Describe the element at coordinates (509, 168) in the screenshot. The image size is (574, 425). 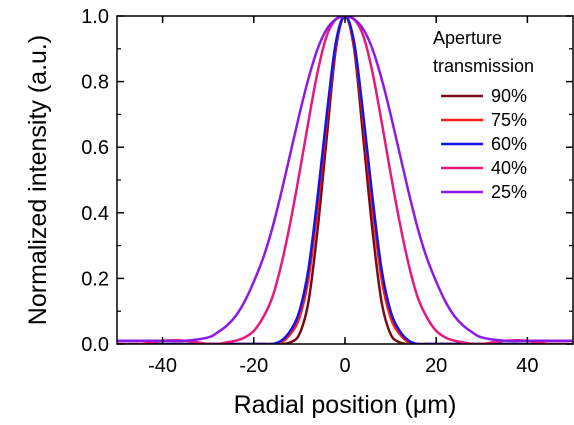
I see `legend-label: 40%` at that location.